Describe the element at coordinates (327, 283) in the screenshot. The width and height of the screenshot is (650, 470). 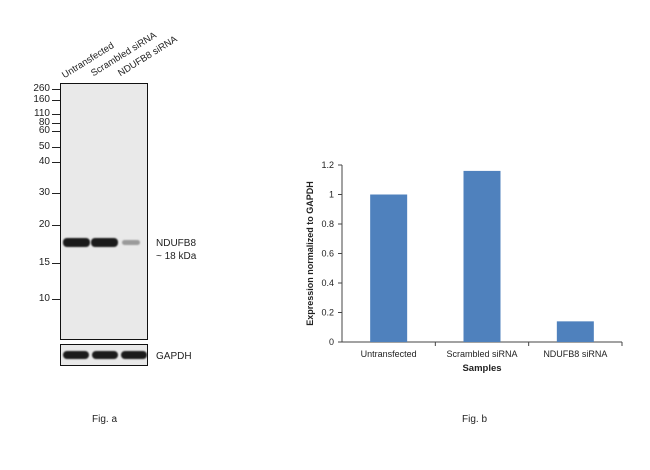
I see `y-tick-label: 0.4` at that location.